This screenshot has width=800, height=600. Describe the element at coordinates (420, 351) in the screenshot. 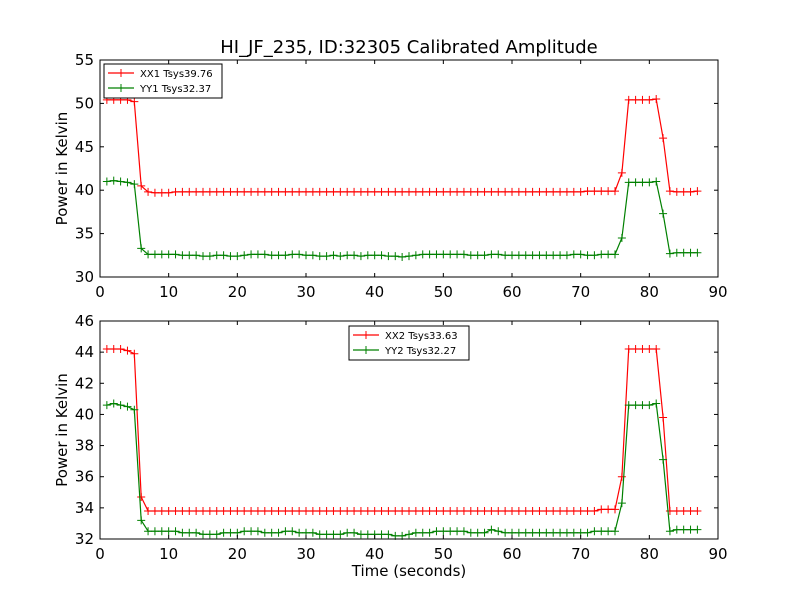

I see `legend-entry-label: YY2 Tsys32.27` at that location.